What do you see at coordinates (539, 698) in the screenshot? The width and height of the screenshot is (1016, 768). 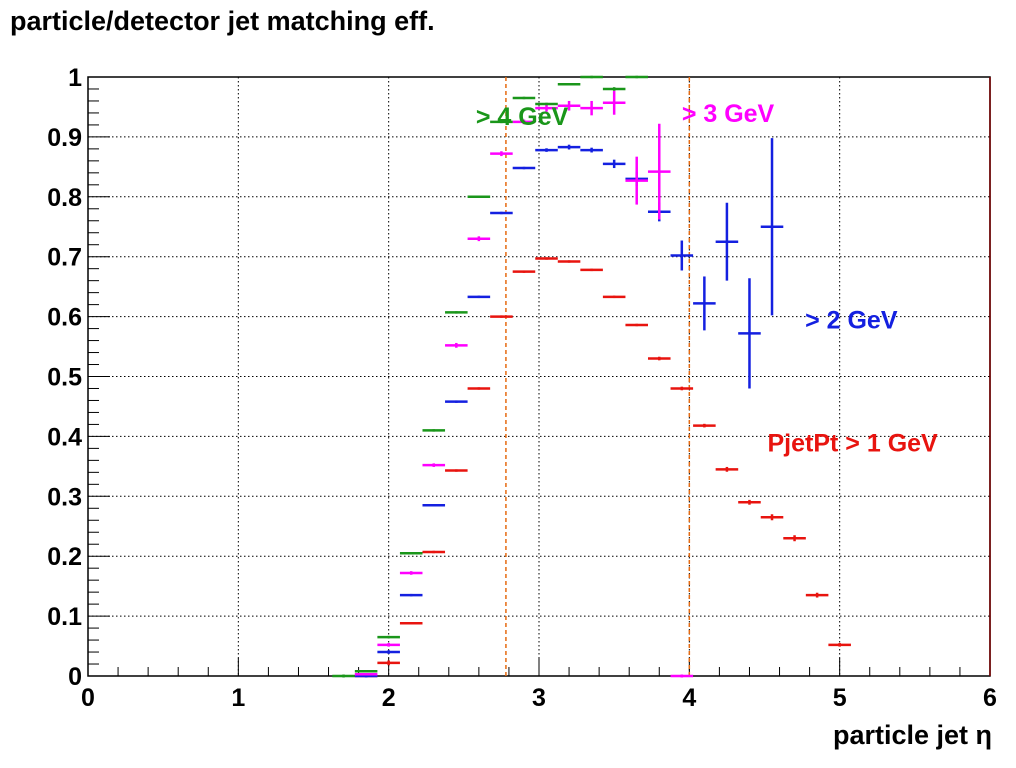 I see `x-tick-label: 3` at bounding box center [539, 698].